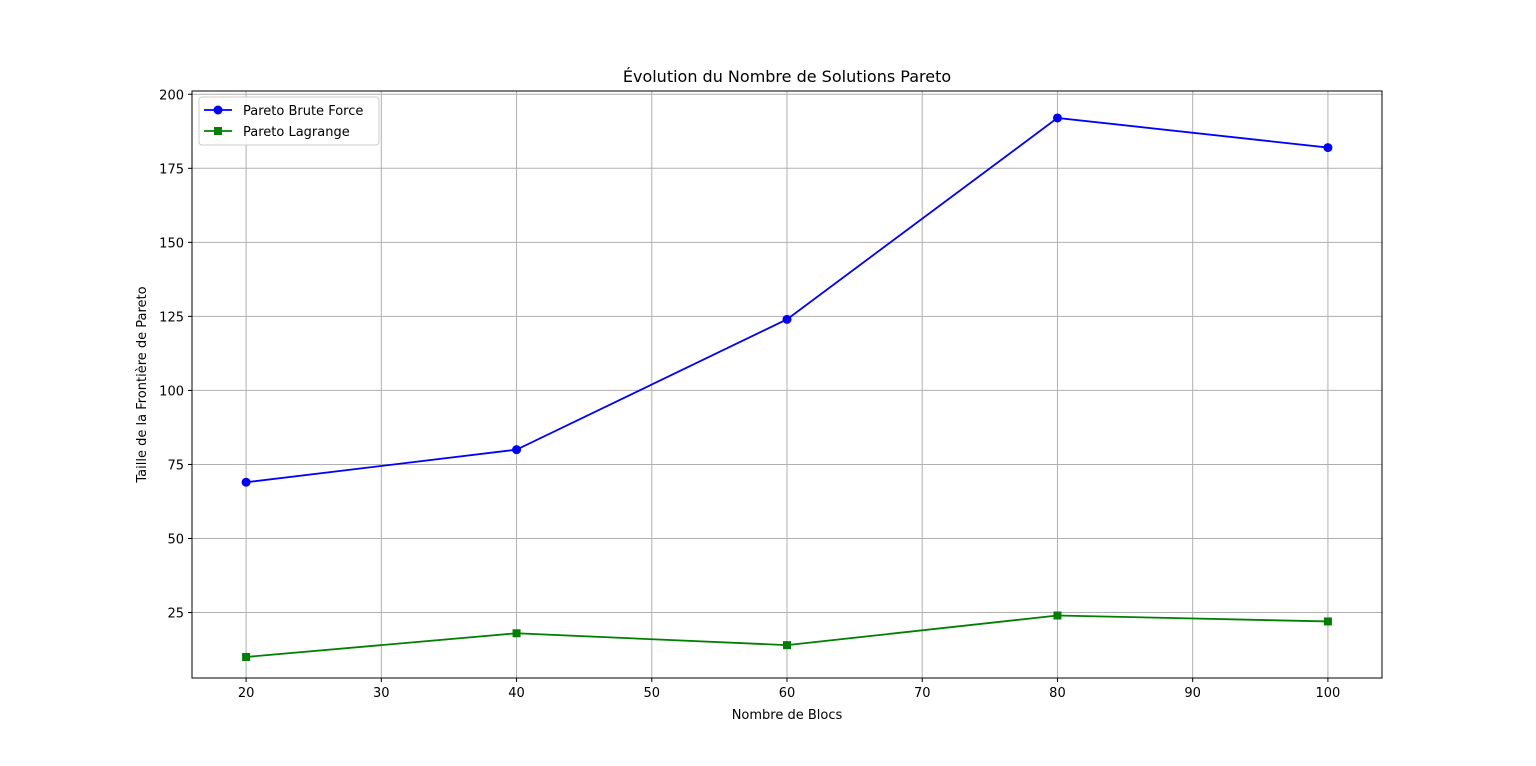  I want to click on y-axis: 25 50 75 100 125 150 175 200, so click(175, 355).